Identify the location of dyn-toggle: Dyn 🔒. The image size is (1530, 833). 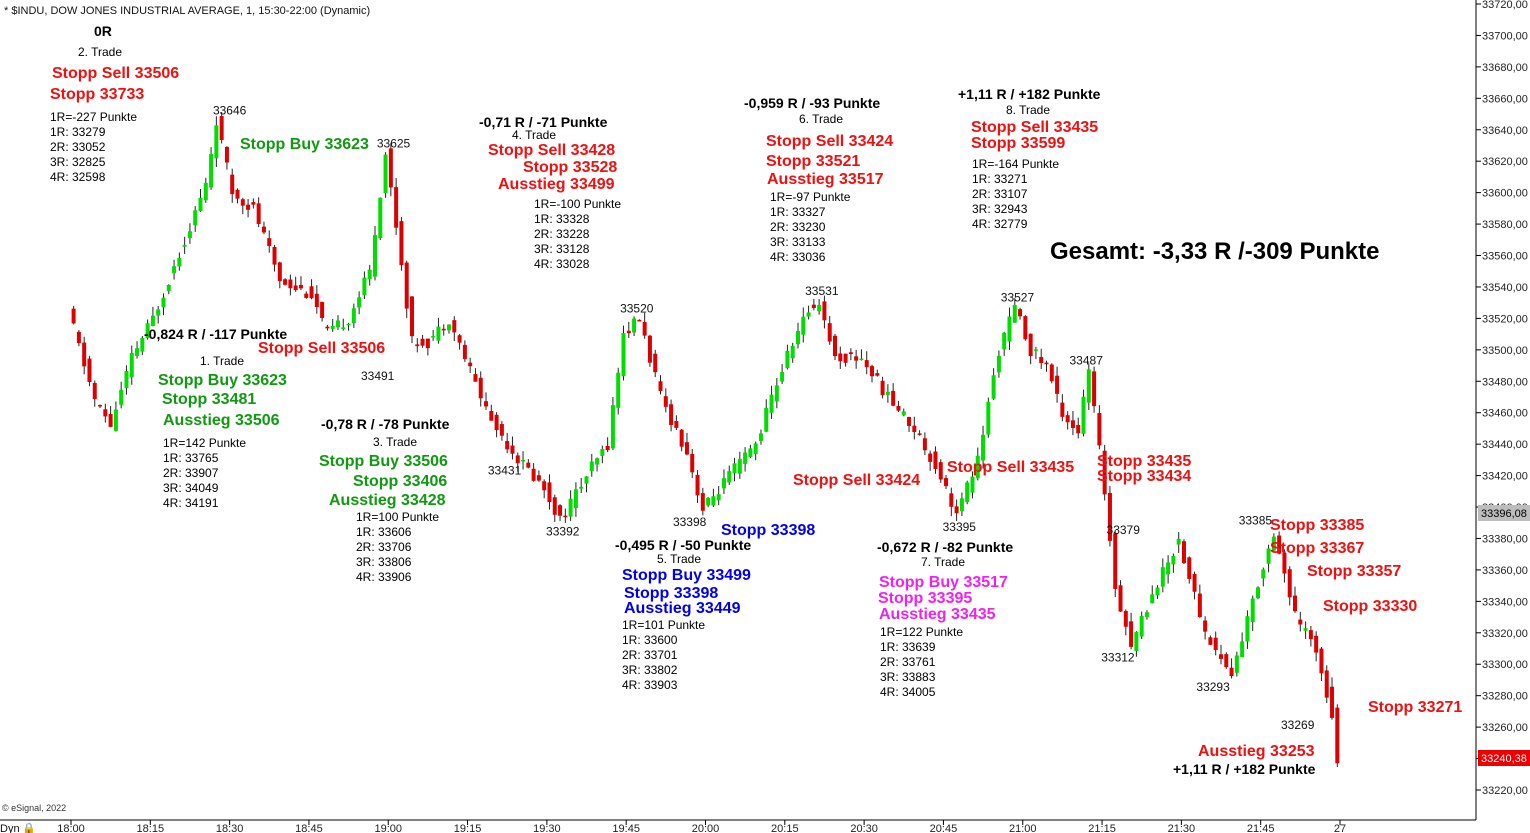
(18, 827).